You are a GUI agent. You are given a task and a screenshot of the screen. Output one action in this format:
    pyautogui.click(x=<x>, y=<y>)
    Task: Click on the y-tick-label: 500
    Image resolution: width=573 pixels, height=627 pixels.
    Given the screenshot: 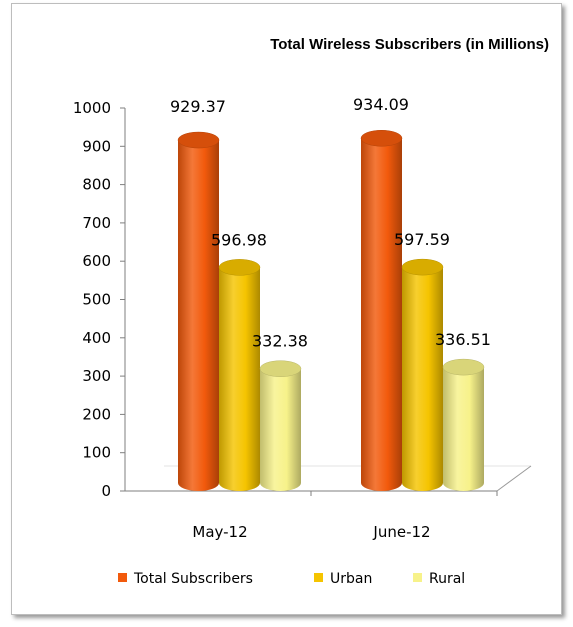 What is the action you would take?
    pyautogui.click(x=96, y=300)
    